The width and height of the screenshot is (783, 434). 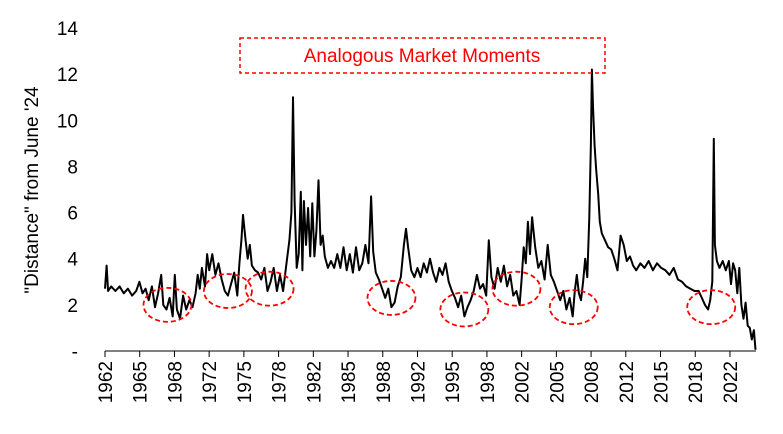 I want to click on annotation-text: Analogous Market Moments, so click(x=422, y=56).